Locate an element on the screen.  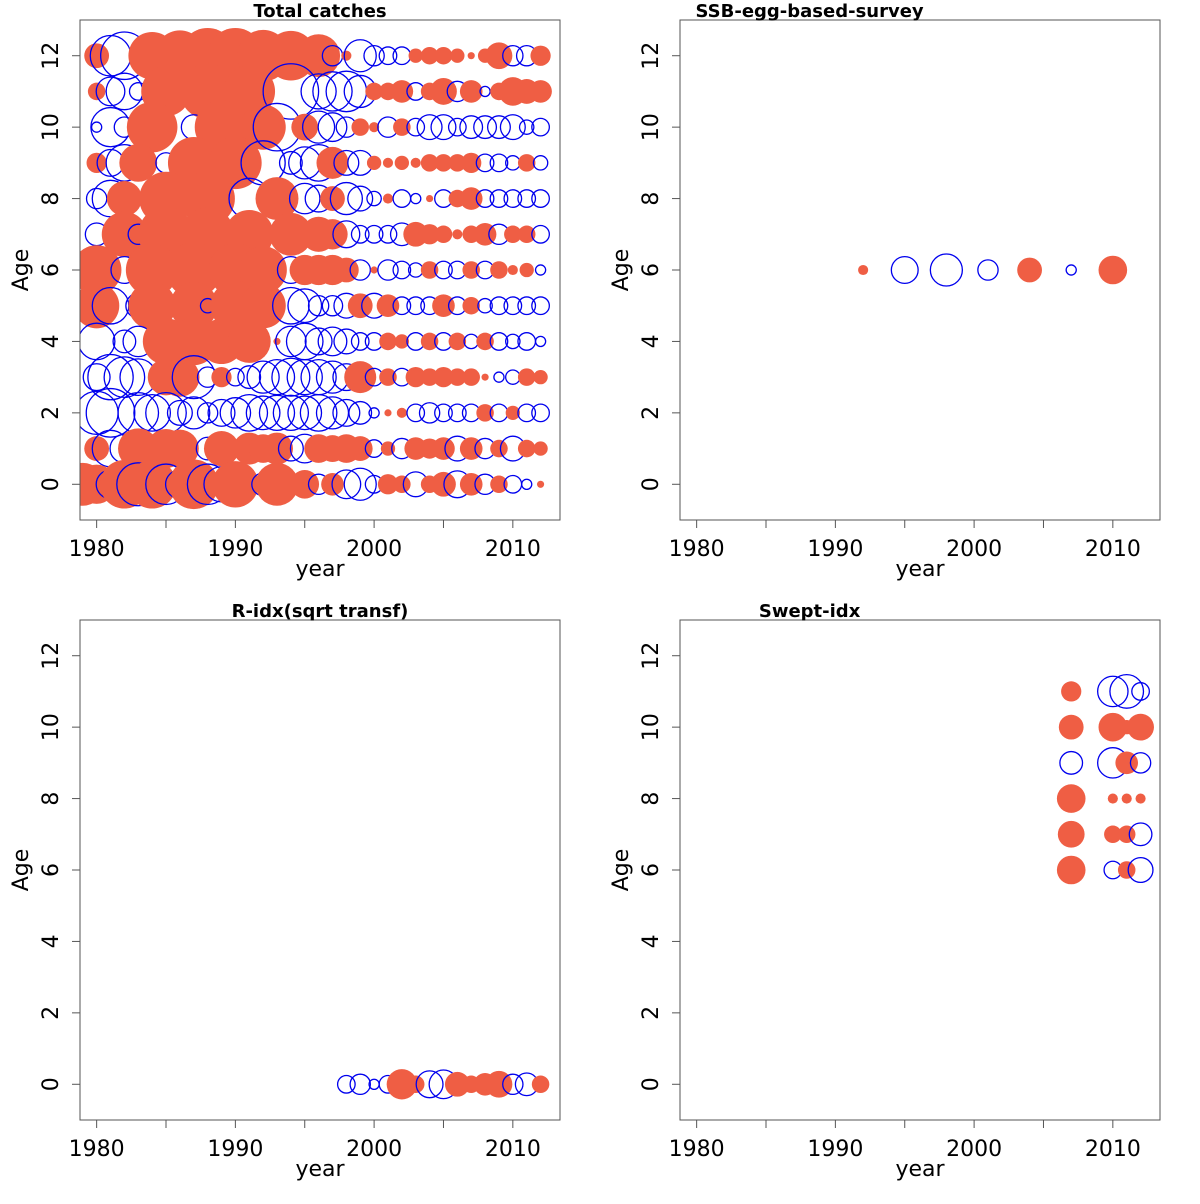
x-axis-label: year is located at coordinates (320, 1169).